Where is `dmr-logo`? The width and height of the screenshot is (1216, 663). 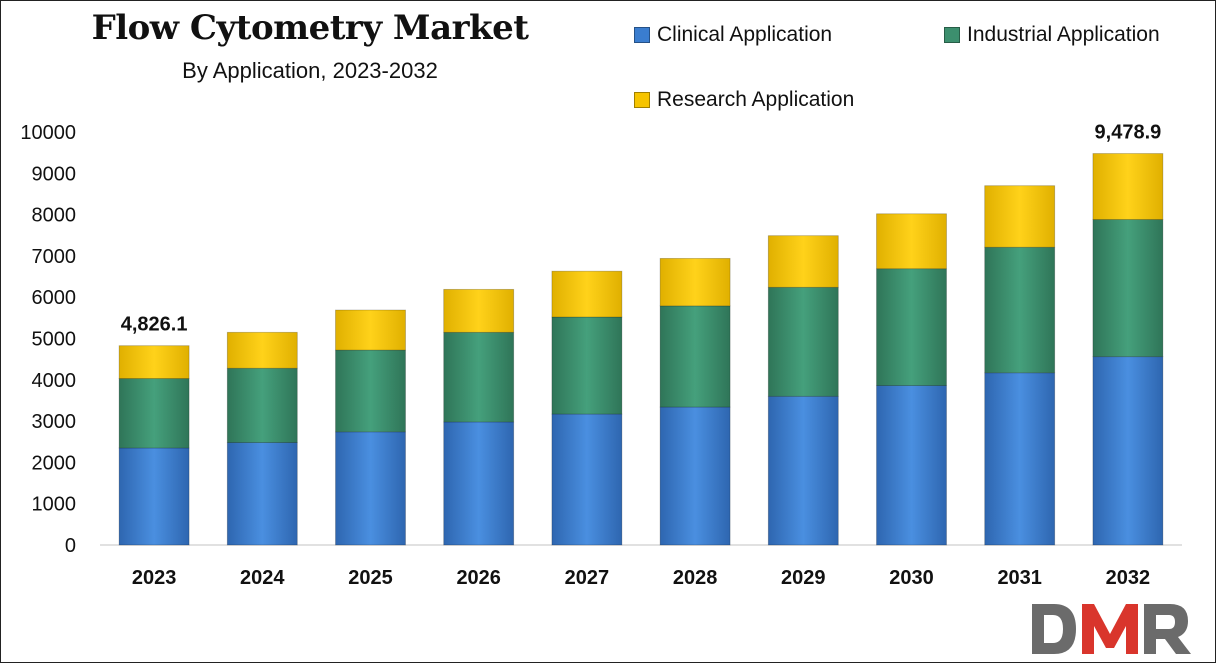 dmr-logo is located at coordinates (1111, 629).